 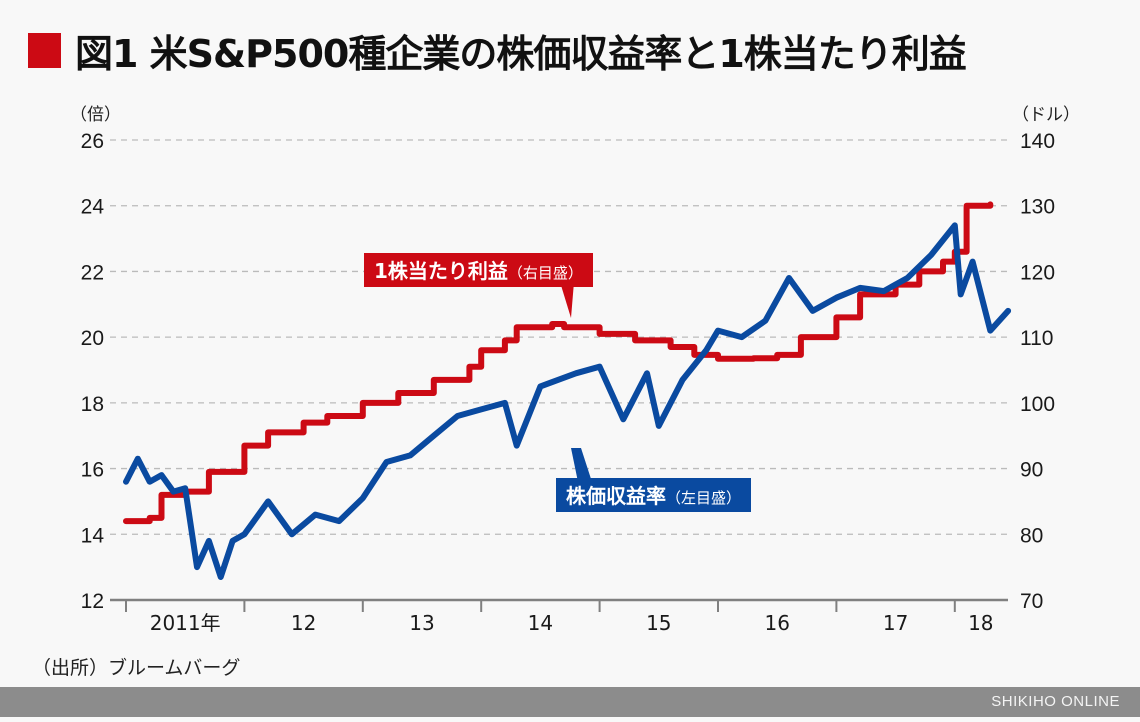 I want to click on chart-title: 図1 米S&P500種企業の株価収益率と1株当たり利益, so click(x=497, y=50).